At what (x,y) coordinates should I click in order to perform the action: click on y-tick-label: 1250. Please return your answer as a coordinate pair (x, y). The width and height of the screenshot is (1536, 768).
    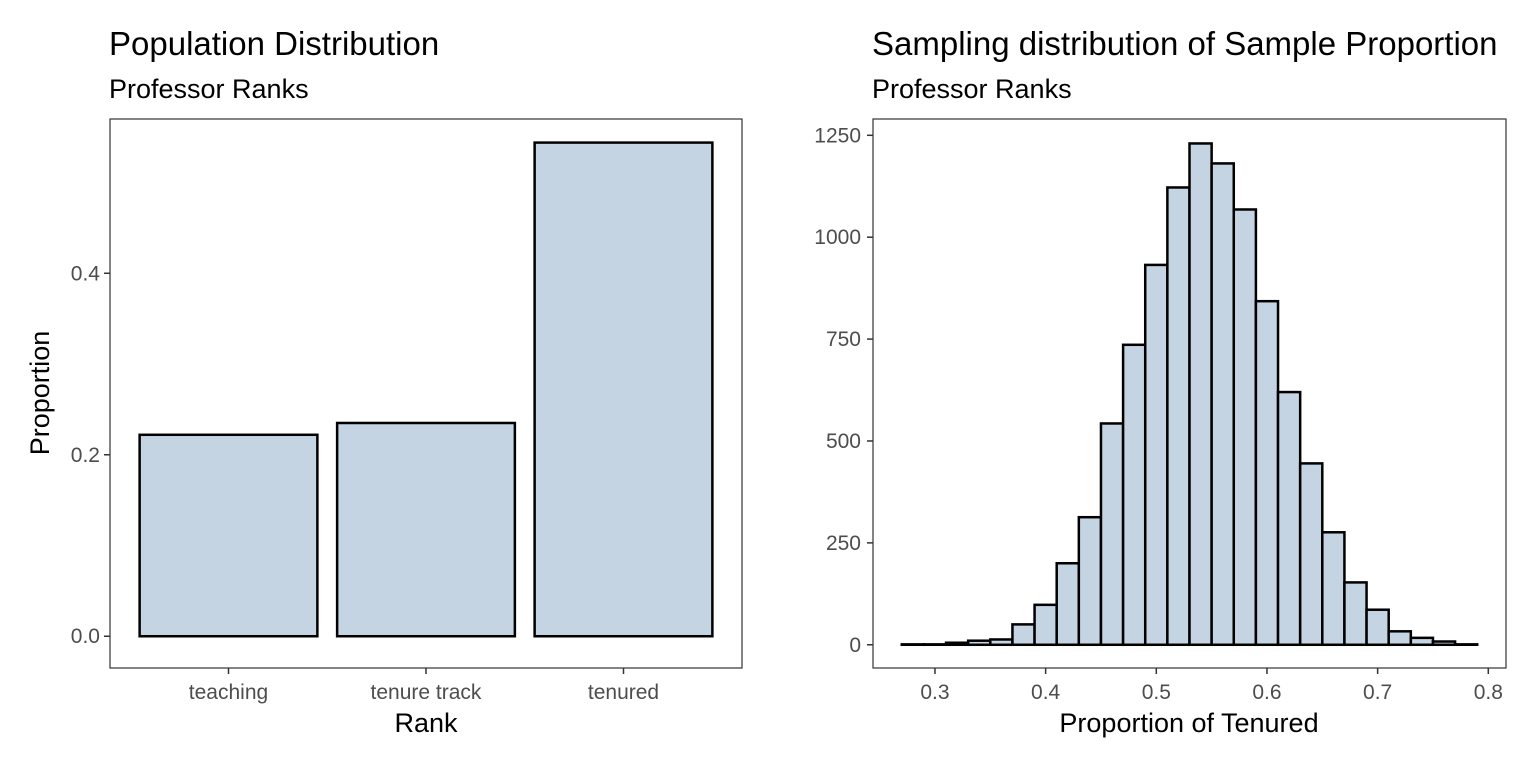
    Looking at the image, I should click on (837, 135).